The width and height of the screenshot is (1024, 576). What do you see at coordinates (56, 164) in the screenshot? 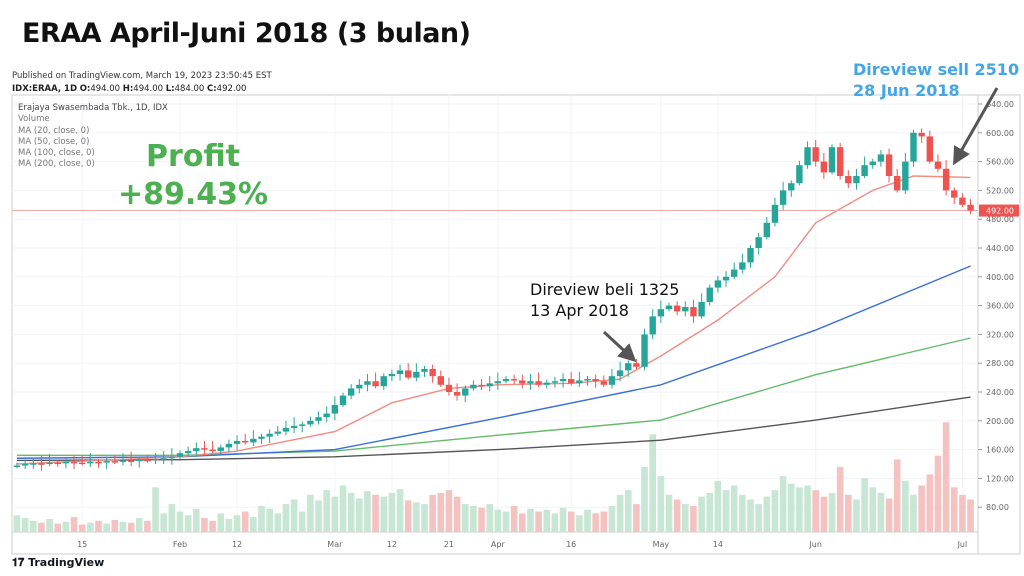
I see `legend-ma200: MA (200, close, 0)` at bounding box center [56, 164].